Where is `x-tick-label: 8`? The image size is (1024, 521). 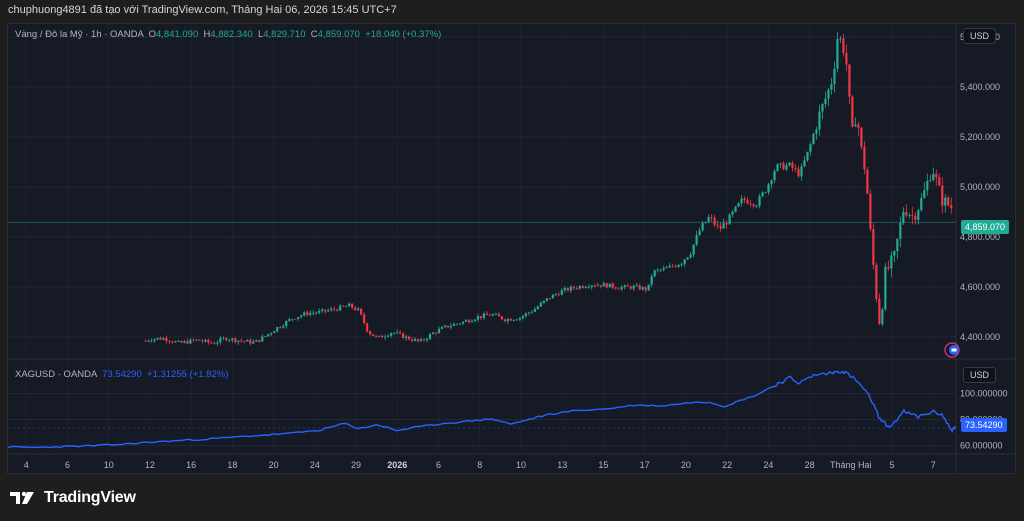
x-tick-label: 8 is located at coordinates (479, 465).